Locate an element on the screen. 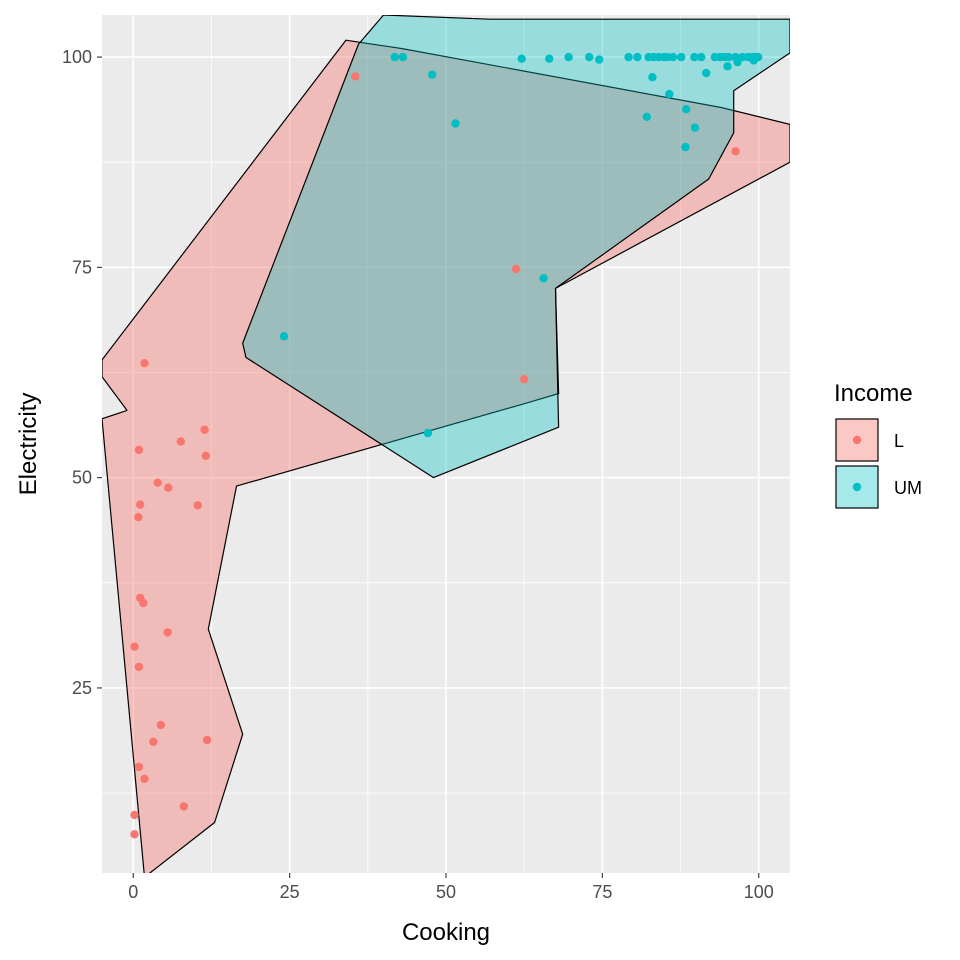 The image size is (960, 960). legend-key-um is located at coordinates (857, 487).